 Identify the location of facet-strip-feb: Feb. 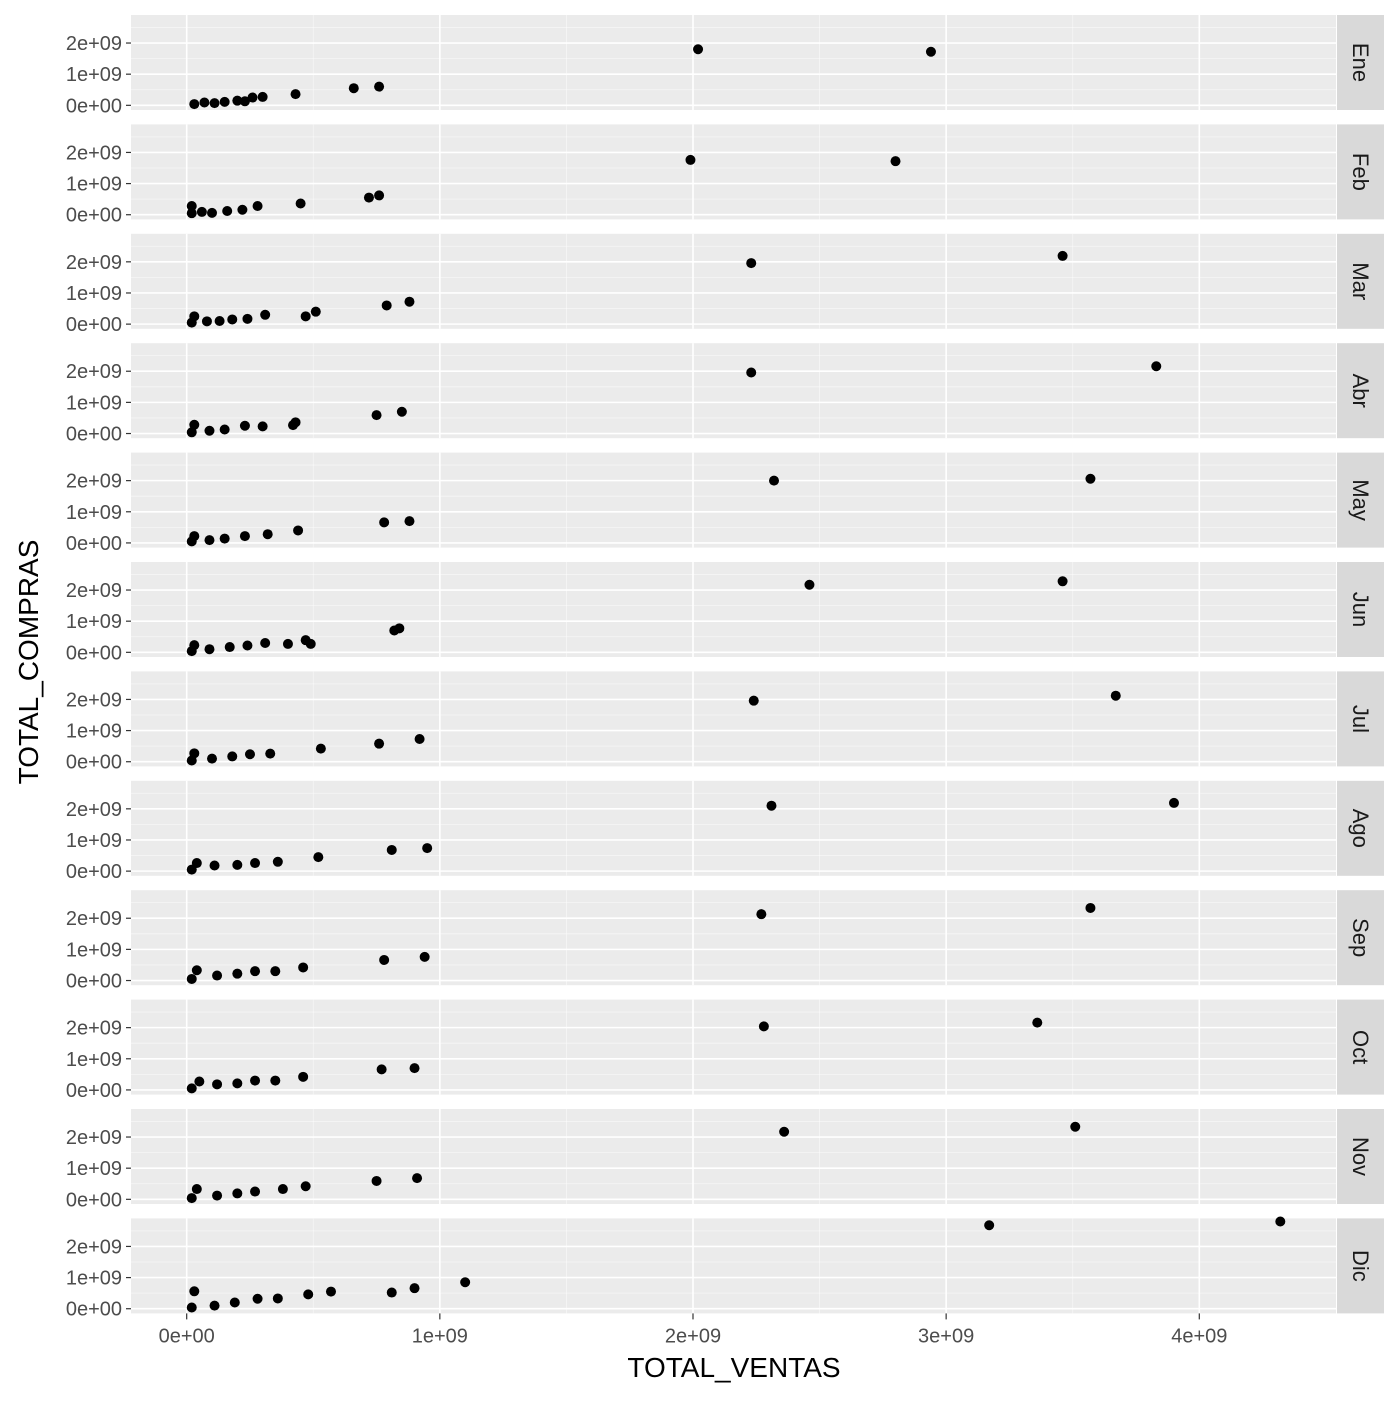
(1360, 172).